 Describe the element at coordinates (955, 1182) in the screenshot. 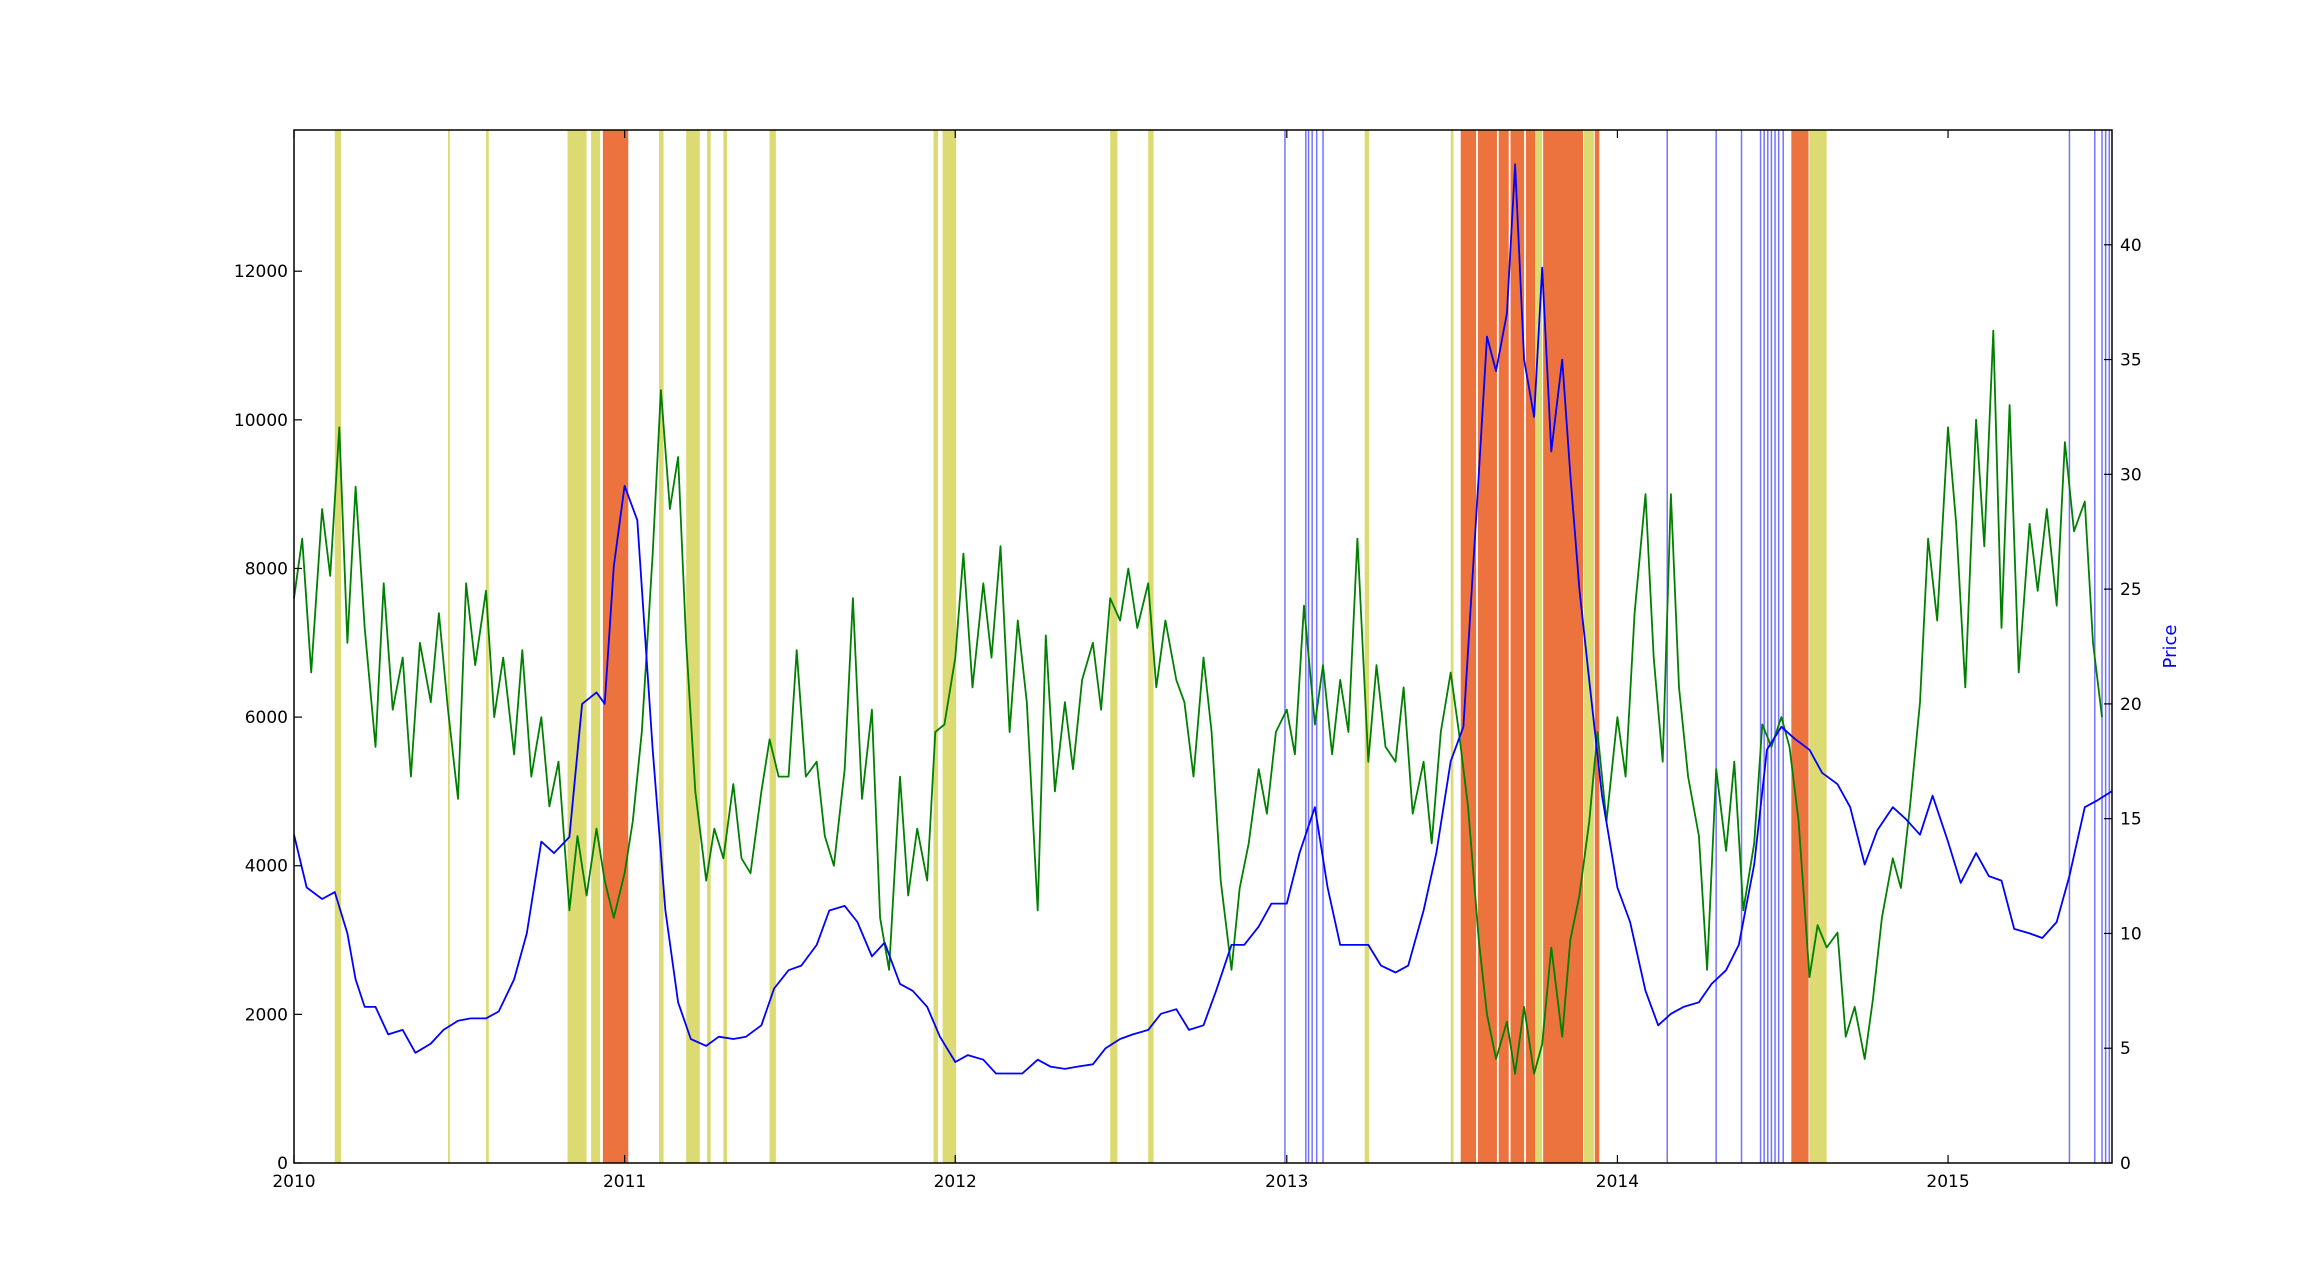

I see `x-tick-label: 2012` at that location.